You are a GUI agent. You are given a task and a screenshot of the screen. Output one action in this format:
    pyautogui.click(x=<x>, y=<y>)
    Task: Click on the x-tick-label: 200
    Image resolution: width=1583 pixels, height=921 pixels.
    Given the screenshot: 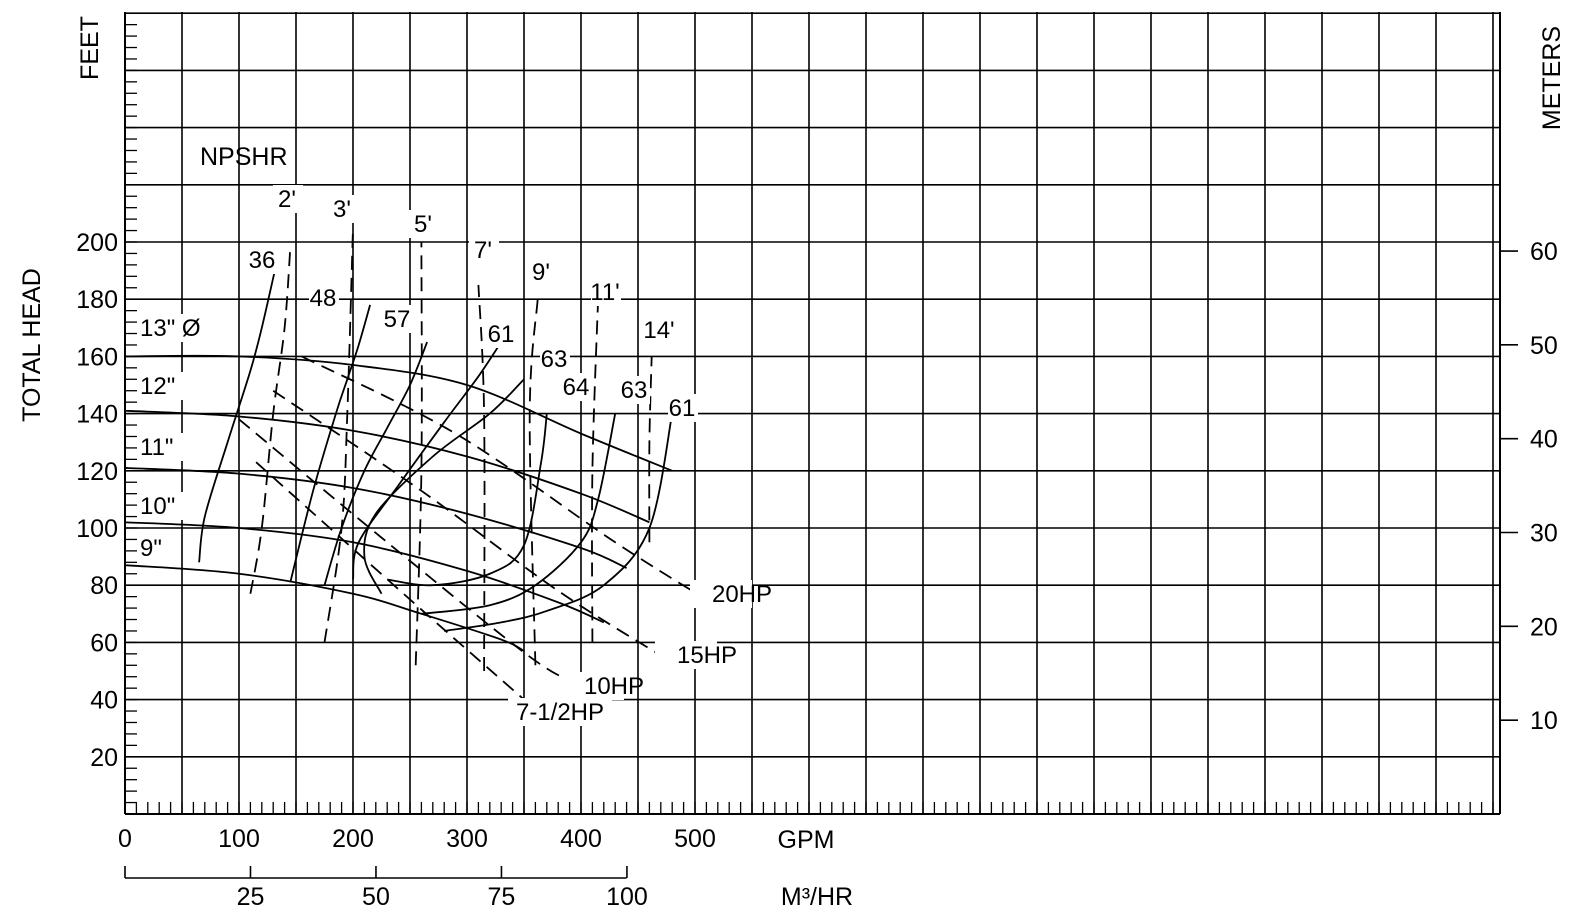 What is the action you would take?
    pyautogui.click(x=353, y=839)
    